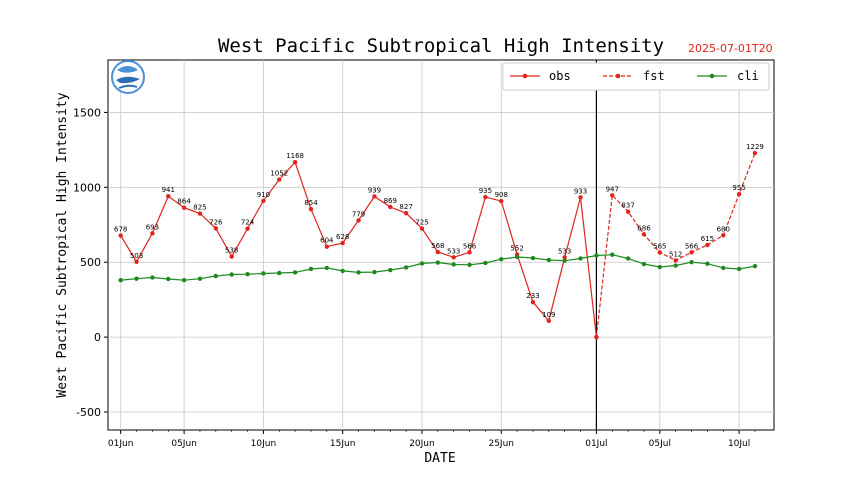 Image resolution: width=860 pixels, height=483 pixels. What do you see at coordinates (516, 248) in the screenshot?
I see `data-label-obs: 552` at bounding box center [516, 248].